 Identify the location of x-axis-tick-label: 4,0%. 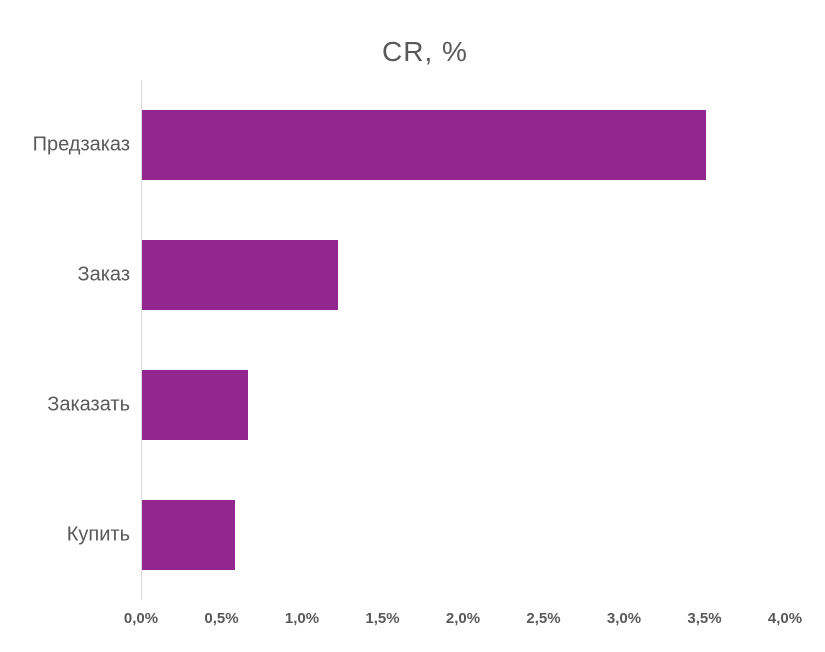
(785, 618).